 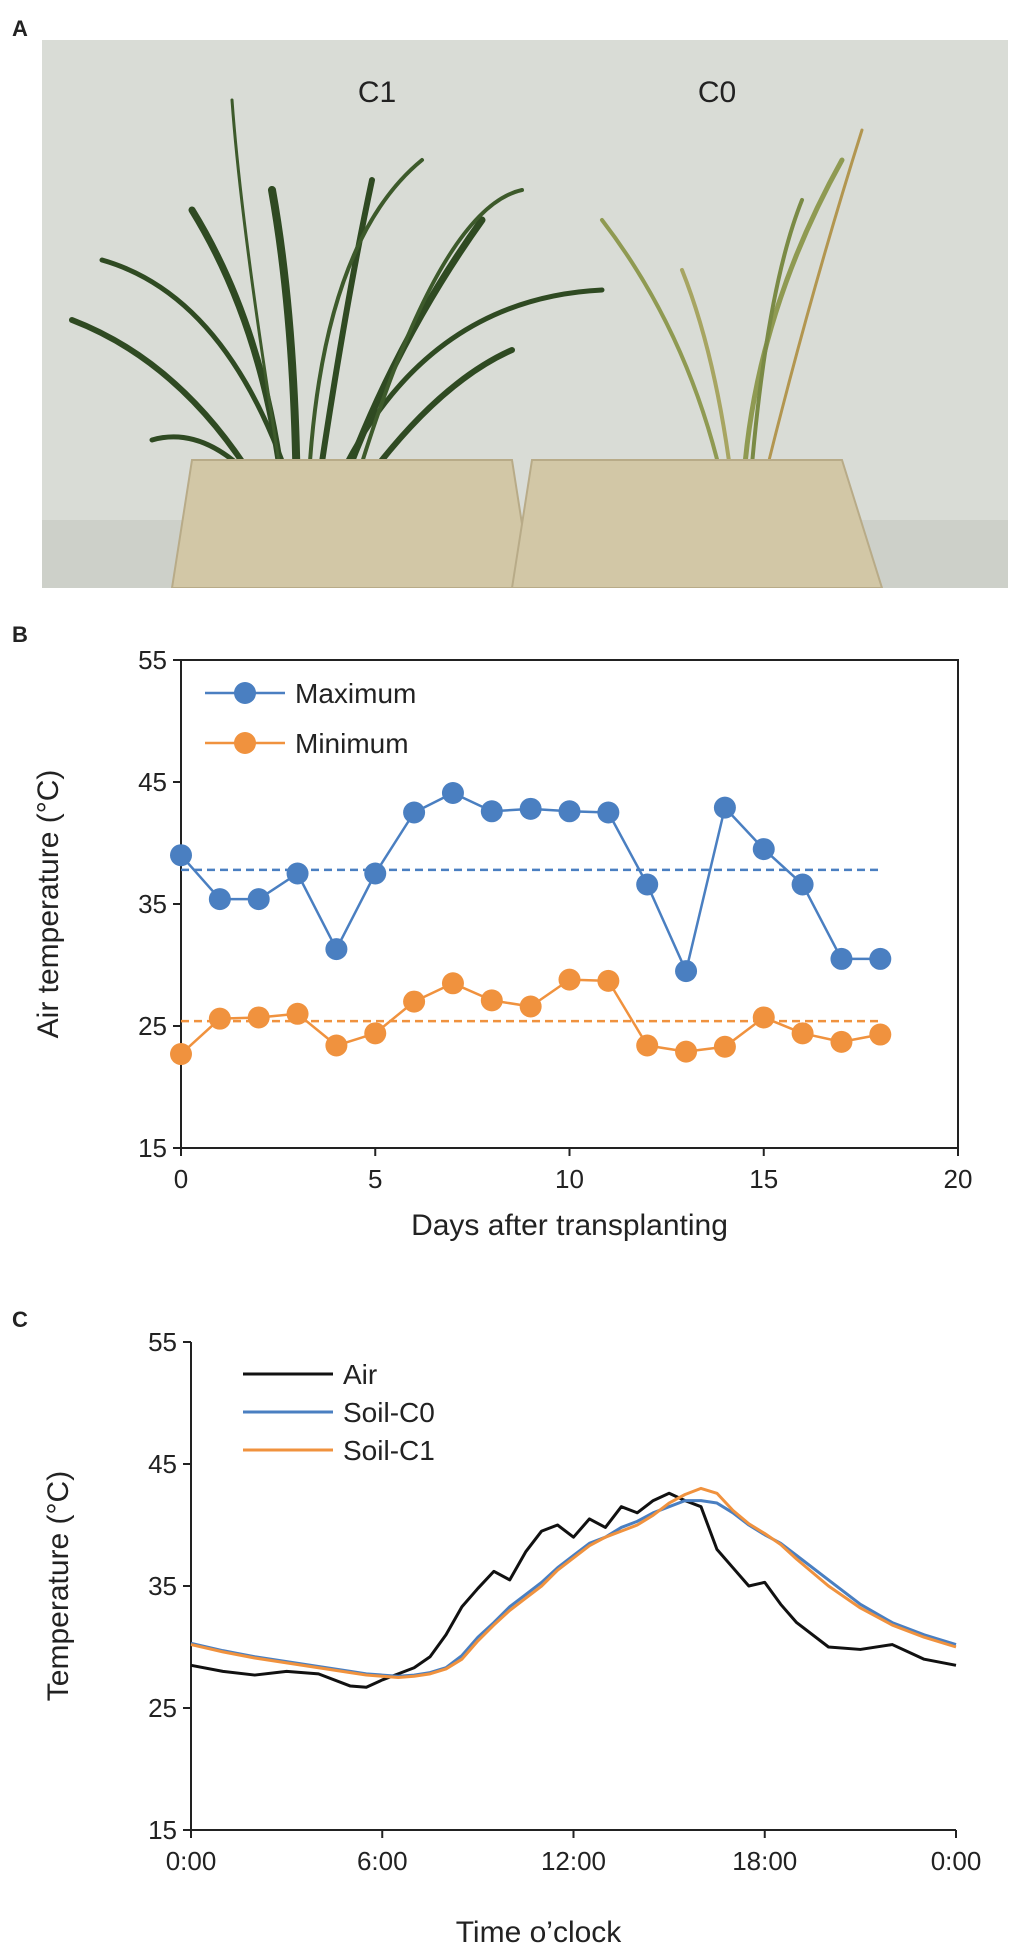 What do you see at coordinates (181, 1179) in the screenshot?
I see `x-tick-label: 0` at bounding box center [181, 1179].